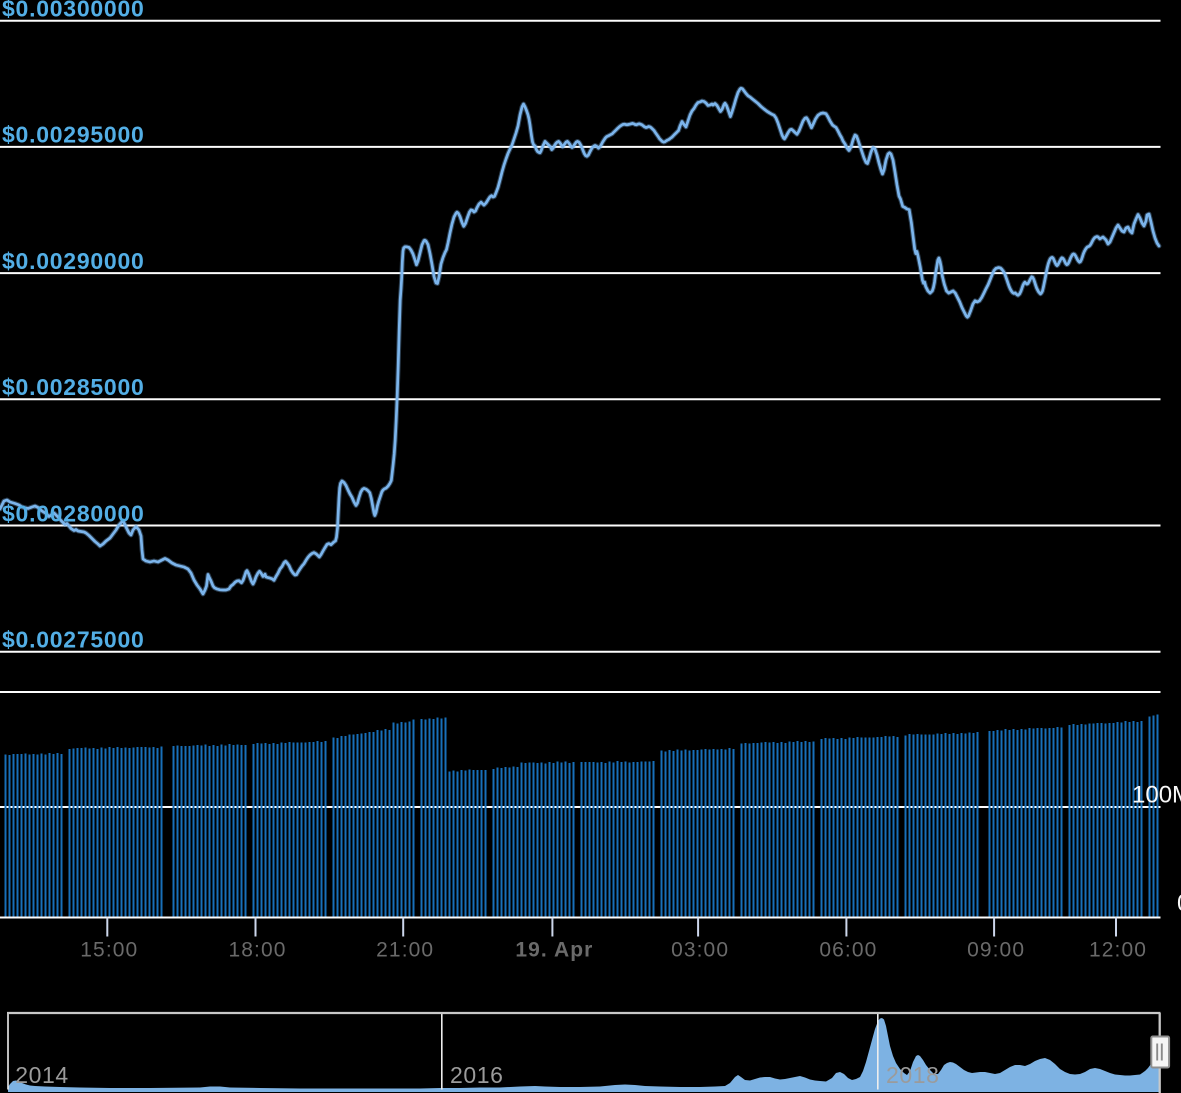 The image size is (1181, 1093). What do you see at coordinates (405, 950) in the screenshot?
I see `svg-text: 21:00` at bounding box center [405, 950].